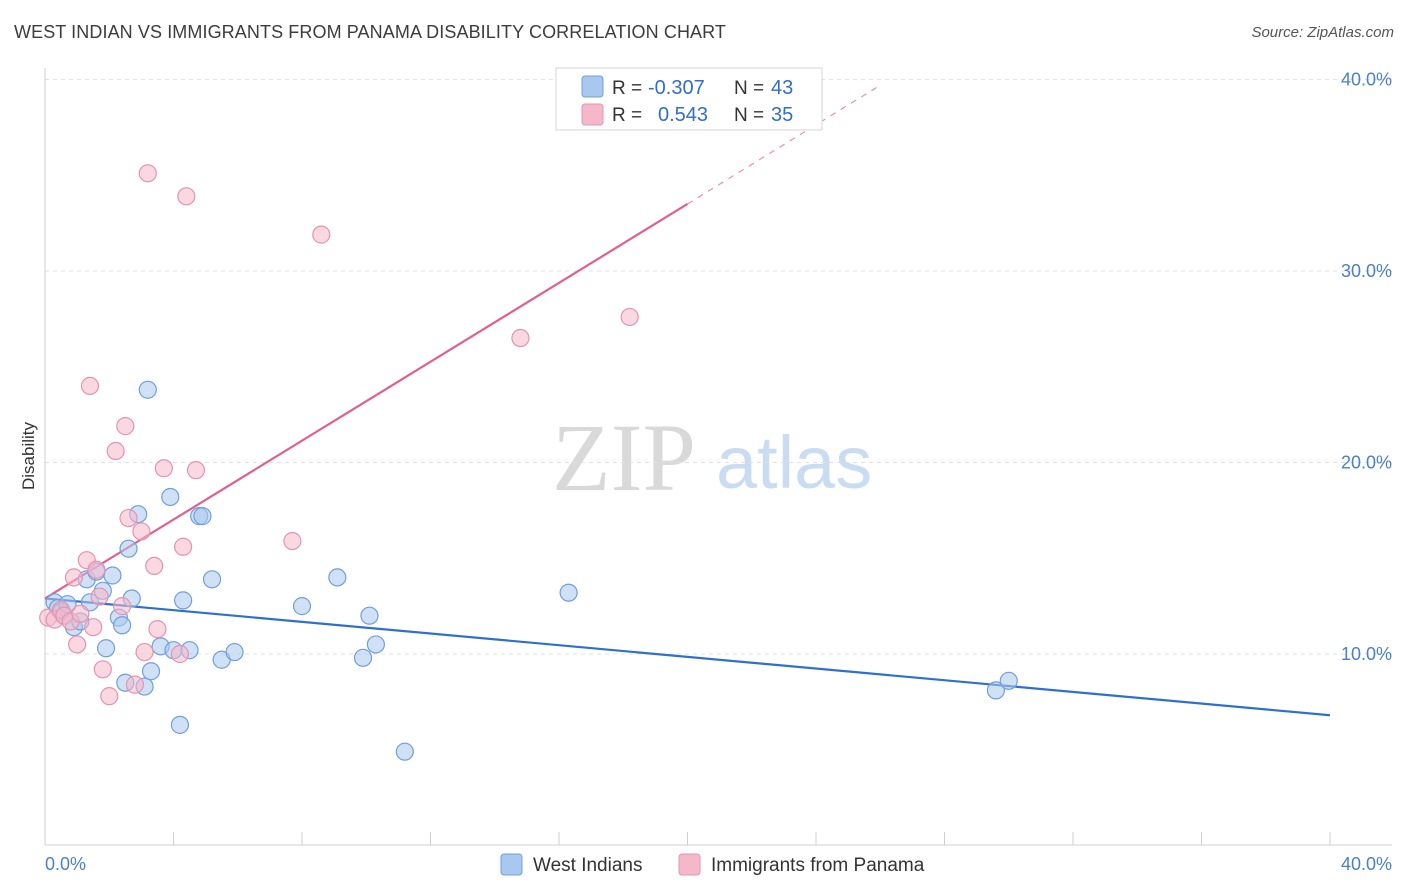  What do you see at coordinates (1366, 864) in the screenshot?
I see `x-tick-label-max: 40.0%` at bounding box center [1366, 864].